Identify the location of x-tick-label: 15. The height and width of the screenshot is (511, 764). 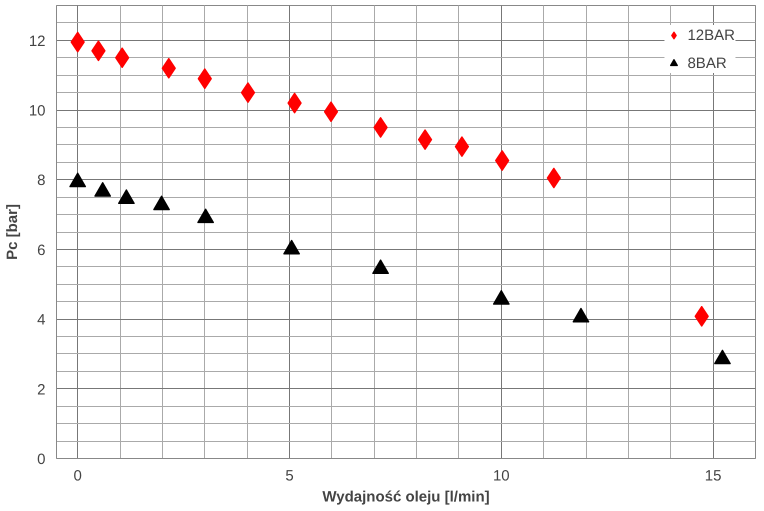
(713, 476).